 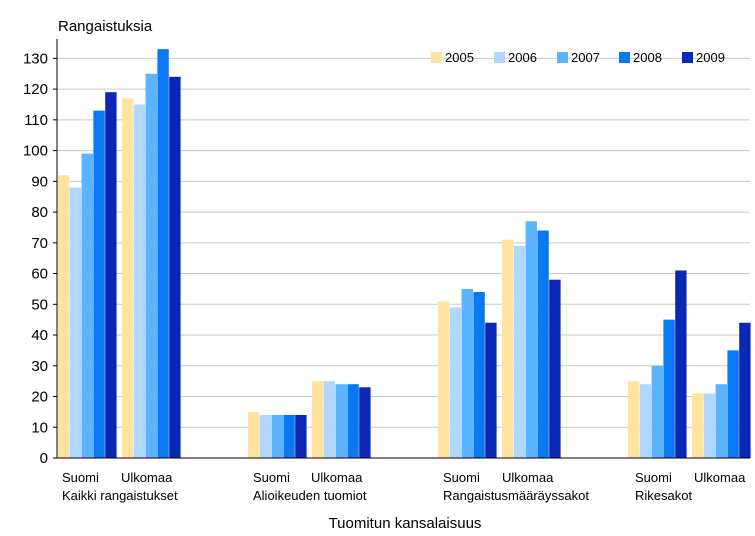 What do you see at coordinates (585, 57) in the screenshot?
I see `legend-label: 2007` at bounding box center [585, 57].